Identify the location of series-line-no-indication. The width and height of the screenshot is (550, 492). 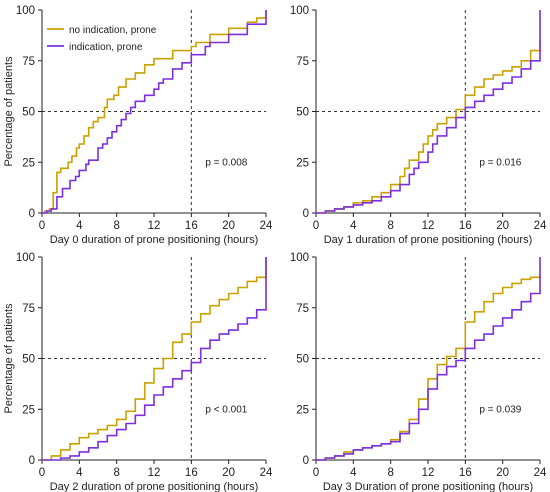
(428, 127).